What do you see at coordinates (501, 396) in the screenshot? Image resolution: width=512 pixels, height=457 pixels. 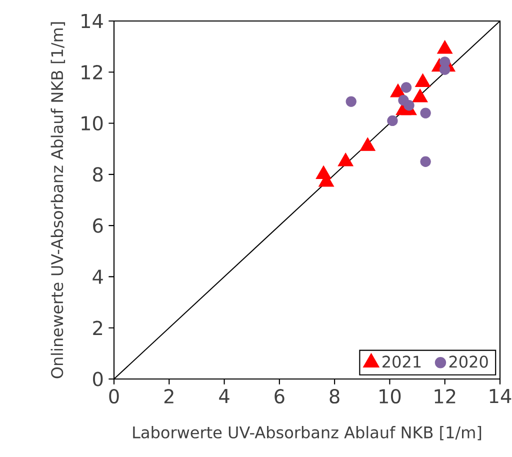 I see `x-tick-label: 14` at bounding box center [501, 396].